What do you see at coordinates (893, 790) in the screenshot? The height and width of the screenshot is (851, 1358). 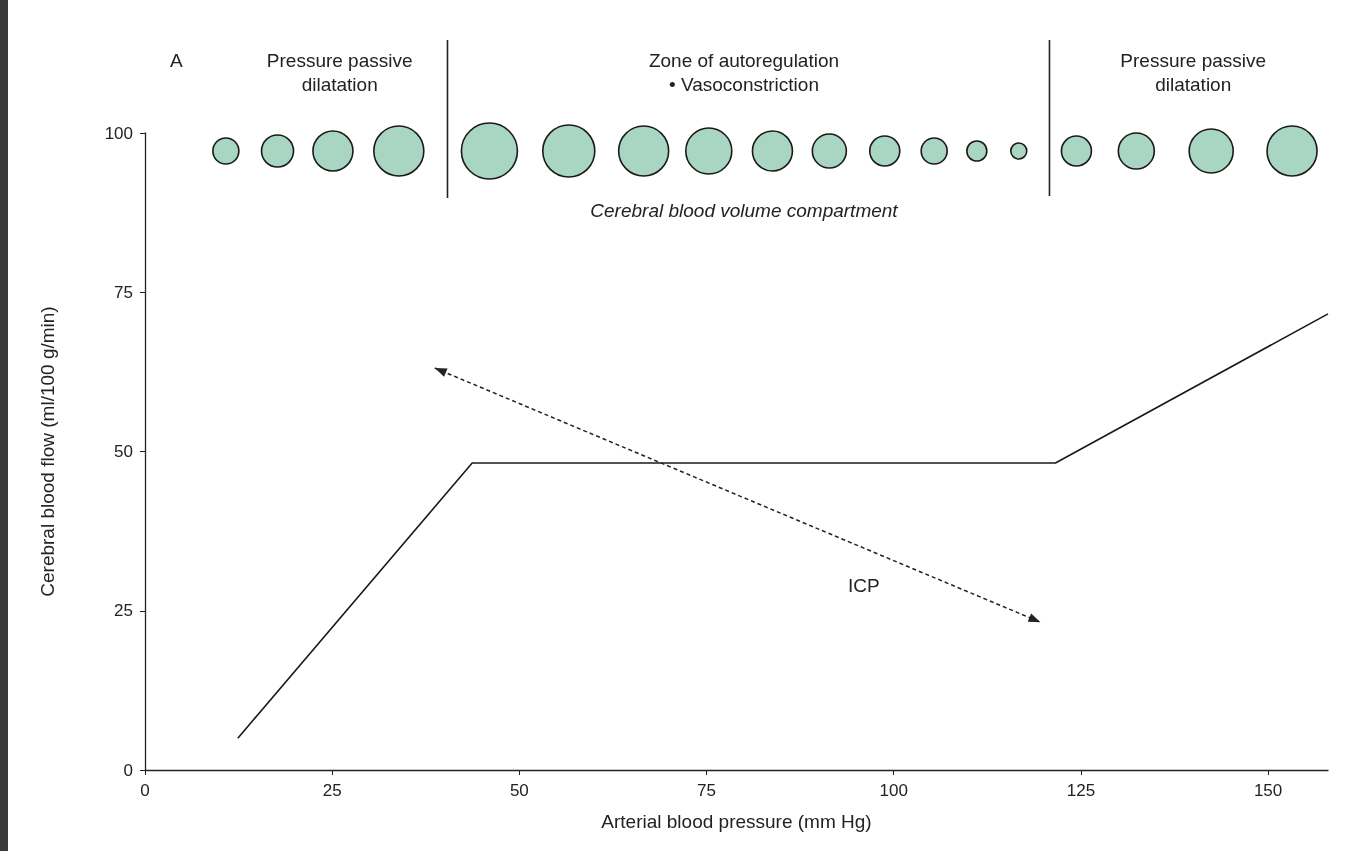 I see `x-tick-label: 100` at bounding box center [893, 790].